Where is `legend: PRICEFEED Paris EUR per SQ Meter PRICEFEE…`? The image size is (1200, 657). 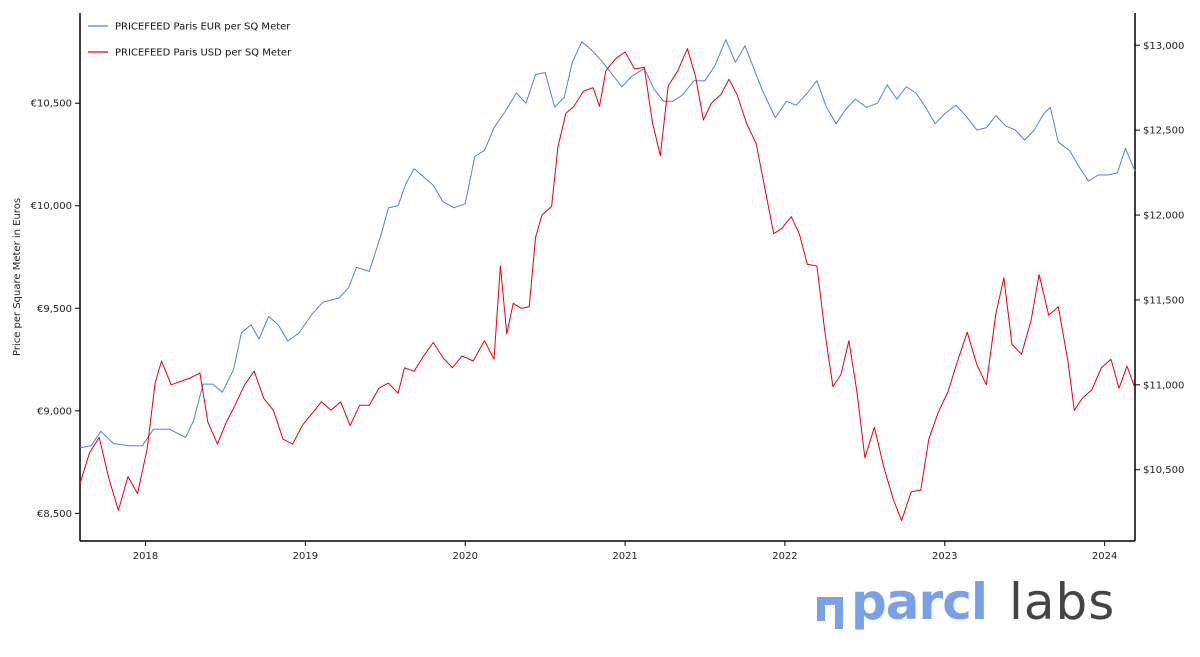 legend: PRICEFEED Paris EUR per SQ Meter PRICEFEE… is located at coordinates (190, 40).